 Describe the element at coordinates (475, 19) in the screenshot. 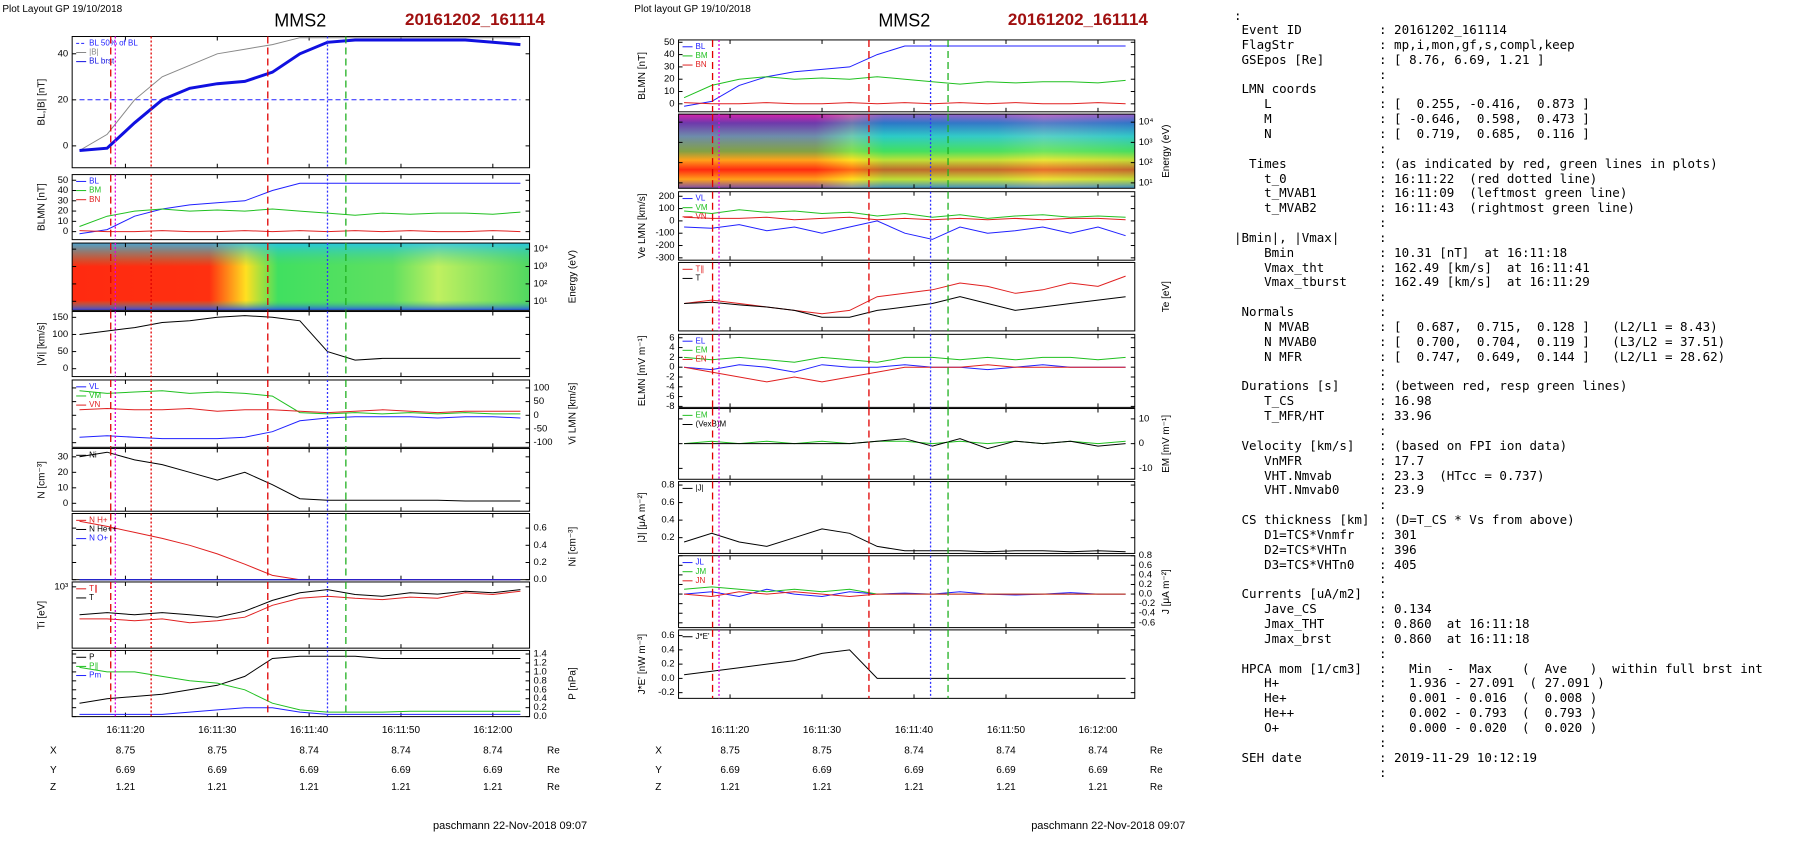

I see `event-id: 20161202_161114` at that location.